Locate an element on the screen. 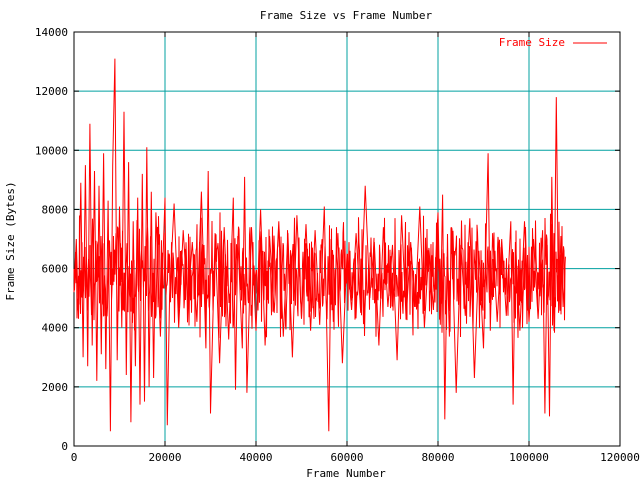 This screenshot has height=480, width=640. legend-label: Frame Size is located at coordinates (532, 42).